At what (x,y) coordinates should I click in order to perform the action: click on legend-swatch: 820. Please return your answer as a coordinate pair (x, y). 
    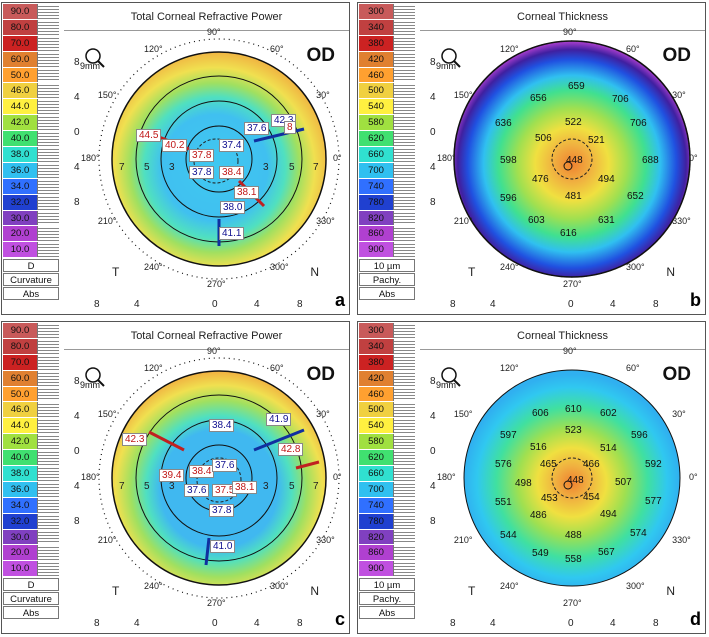
    Looking at the image, I should click on (387, 218).